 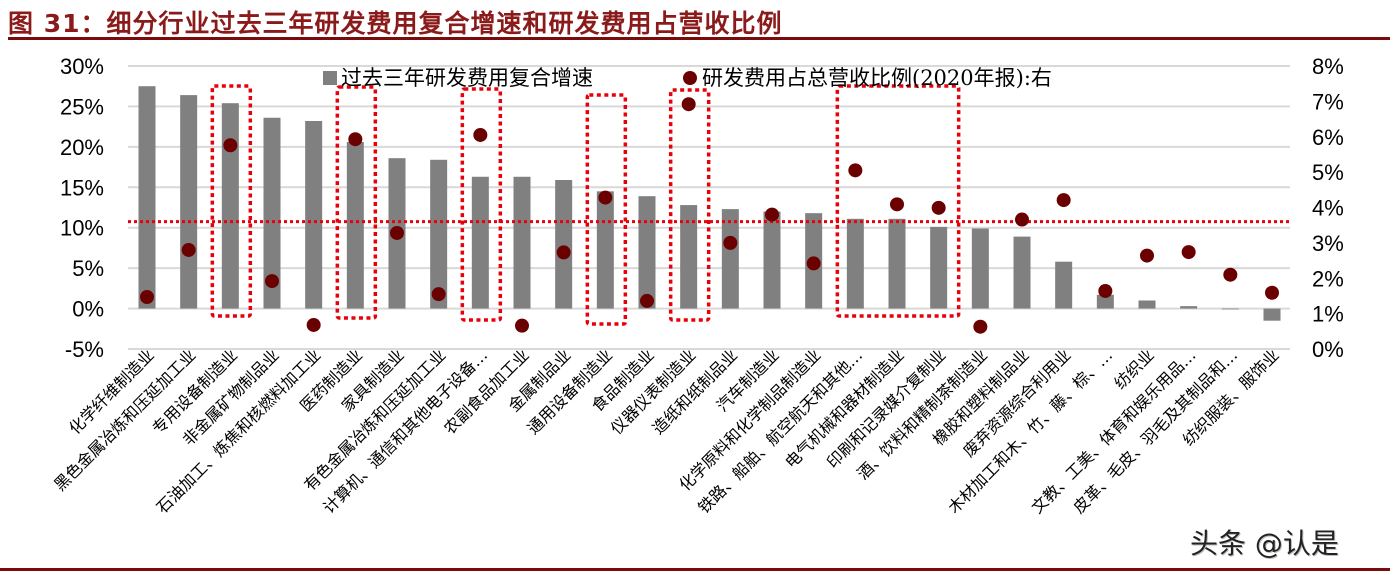 What do you see at coordinates (82, 187) in the screenshot?
I see `left-axis-tick: 15%` at bounding box center [82, 187].